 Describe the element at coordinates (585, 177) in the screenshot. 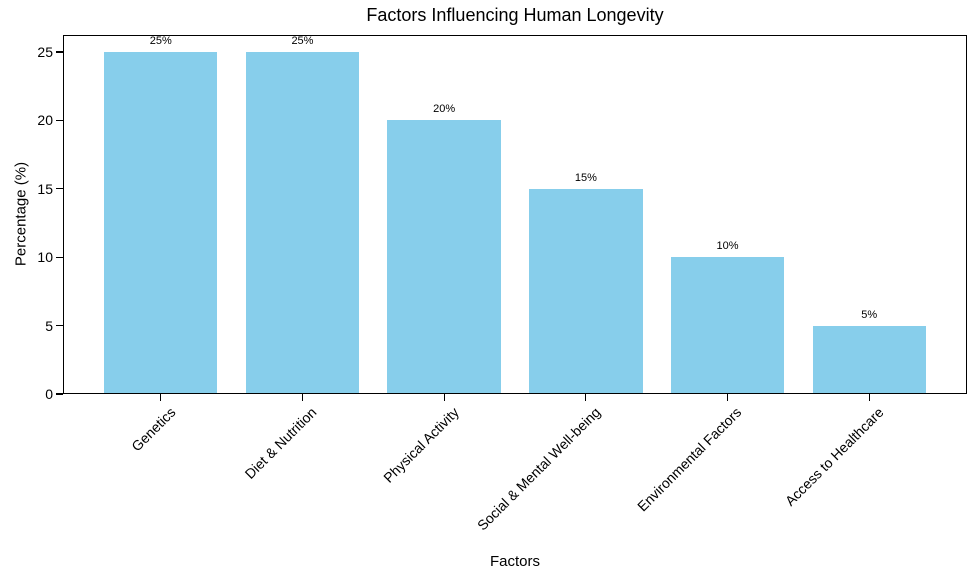

I see `bar-value-label: 15%` at that location.